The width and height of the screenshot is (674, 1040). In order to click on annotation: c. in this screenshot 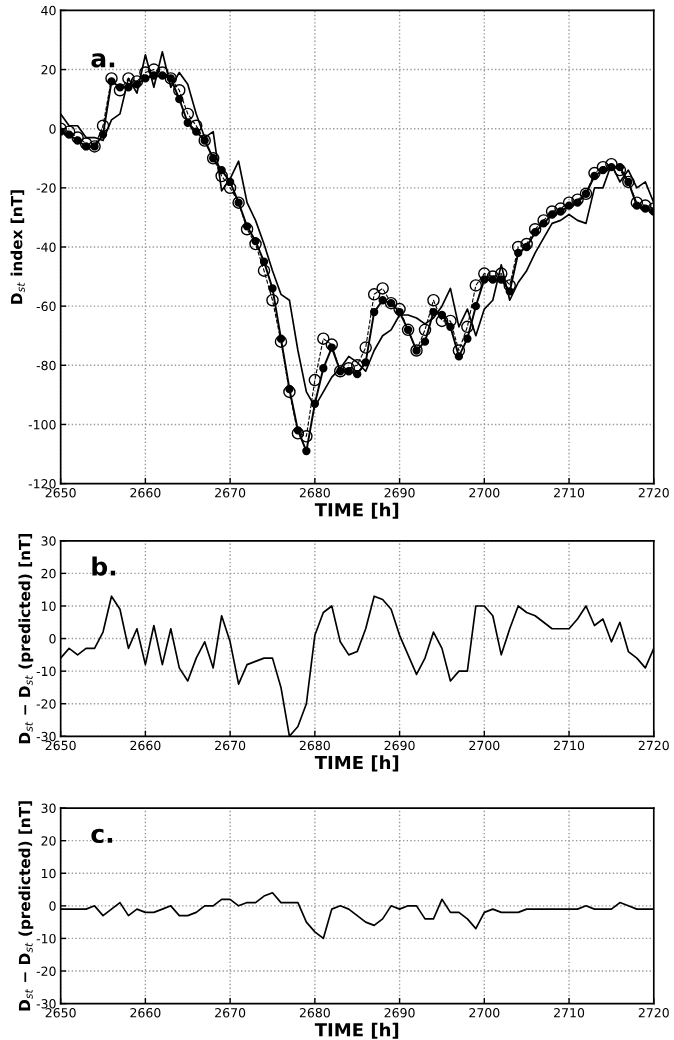, I will do `click(102, 836)`.